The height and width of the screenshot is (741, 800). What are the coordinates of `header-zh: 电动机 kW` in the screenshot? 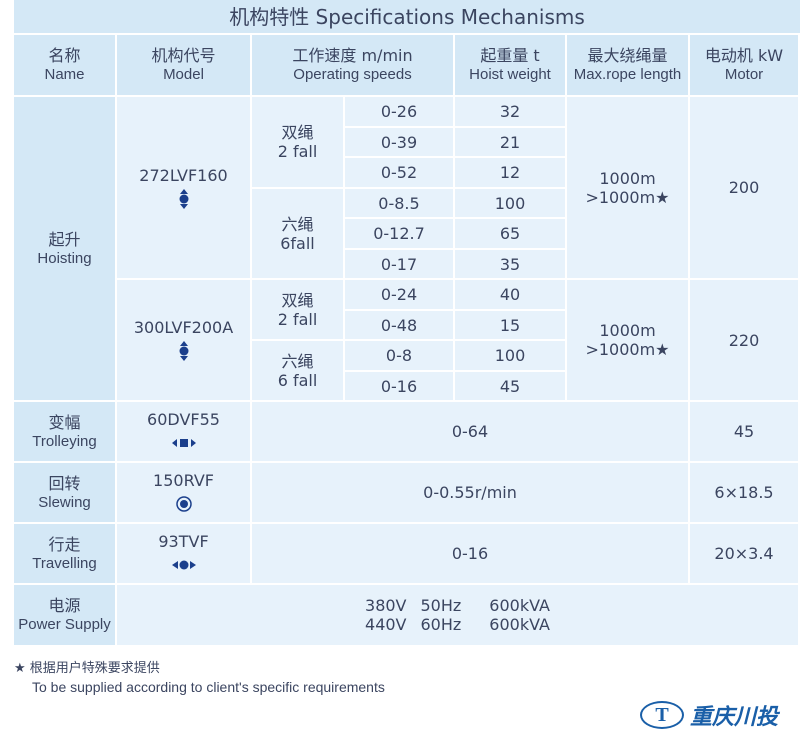 It's located at (744, 55).